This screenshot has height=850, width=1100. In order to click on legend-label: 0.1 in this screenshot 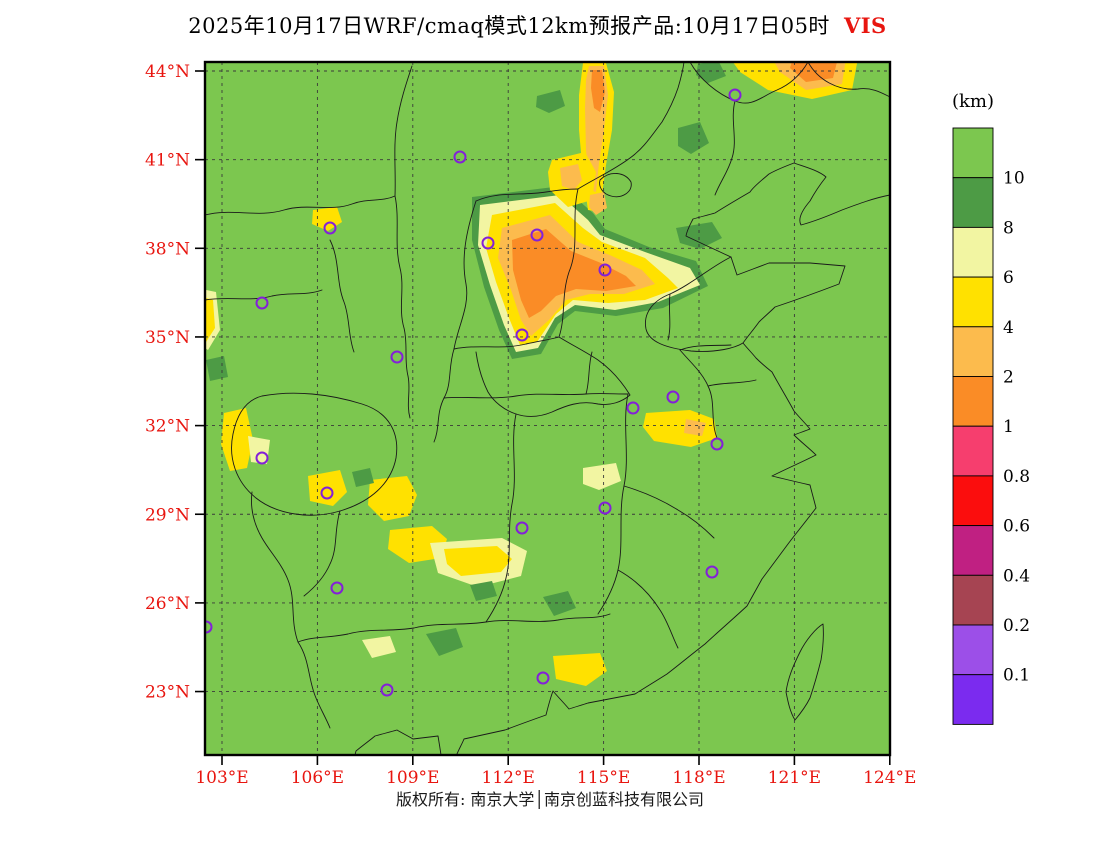, I will do `click(1016, 676)`.